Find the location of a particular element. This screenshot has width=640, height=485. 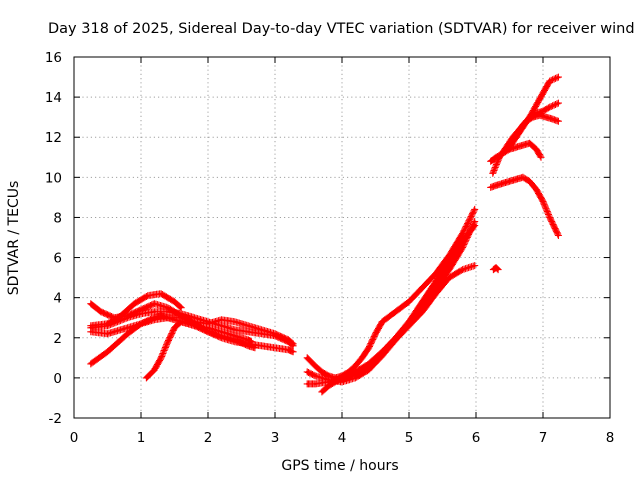

y-tick-label: 2 is located at coordinates (57, 339).